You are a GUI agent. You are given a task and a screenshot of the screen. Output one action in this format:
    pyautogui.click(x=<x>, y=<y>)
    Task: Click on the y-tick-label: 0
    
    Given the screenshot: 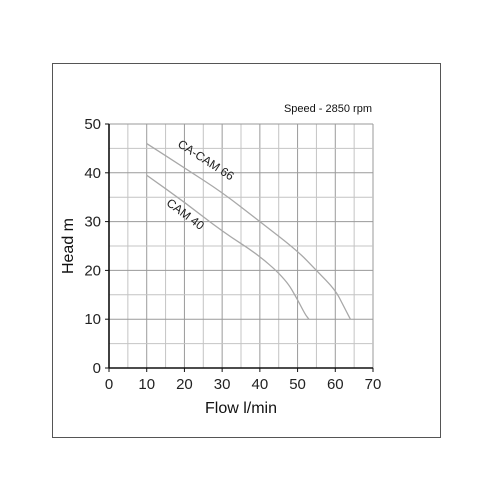 What is the action you would take?
    pyautogui.click(x=97, y=368)
    